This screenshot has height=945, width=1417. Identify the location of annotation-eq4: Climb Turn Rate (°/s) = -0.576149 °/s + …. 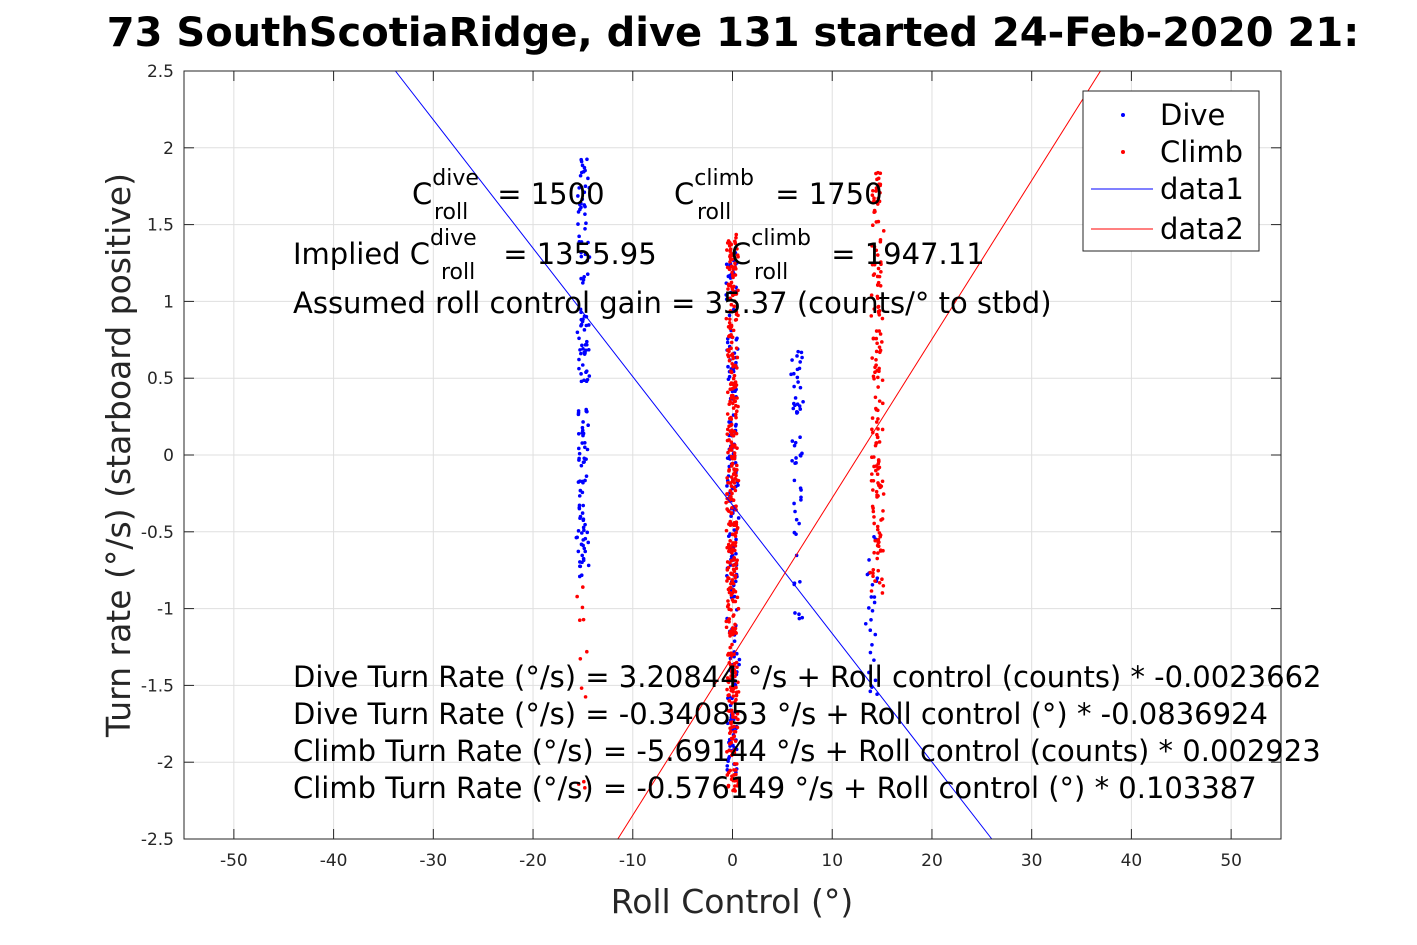
(775, 788).